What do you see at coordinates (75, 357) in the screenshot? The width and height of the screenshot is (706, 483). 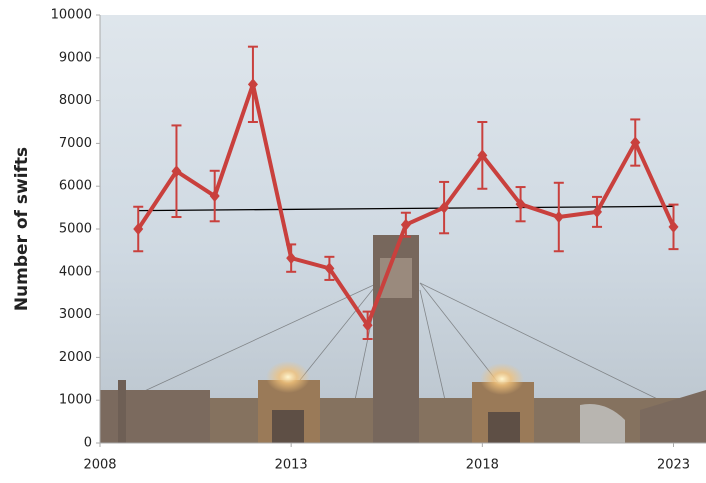 I see `y-tick-label: 2000` at bounding box center [75, 357].